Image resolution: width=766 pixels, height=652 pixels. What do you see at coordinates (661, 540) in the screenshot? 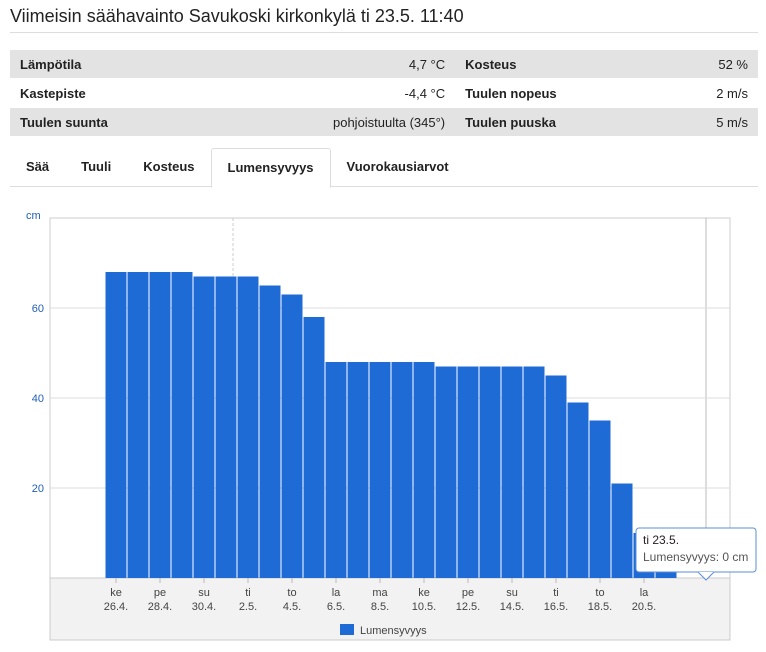
I see `tooltip-title: ti 23.5.` at bounding box center [661, 540].